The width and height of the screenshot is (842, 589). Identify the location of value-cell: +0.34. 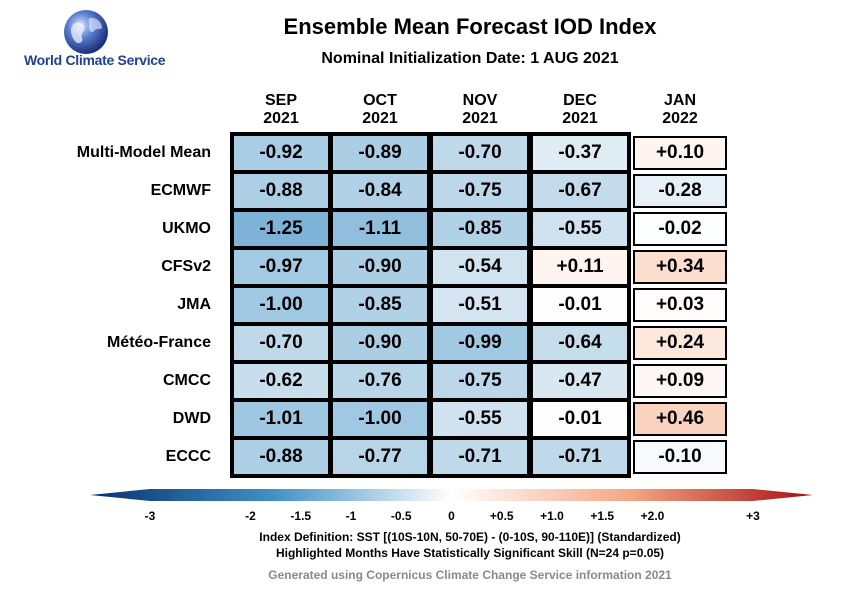
(680, 267).